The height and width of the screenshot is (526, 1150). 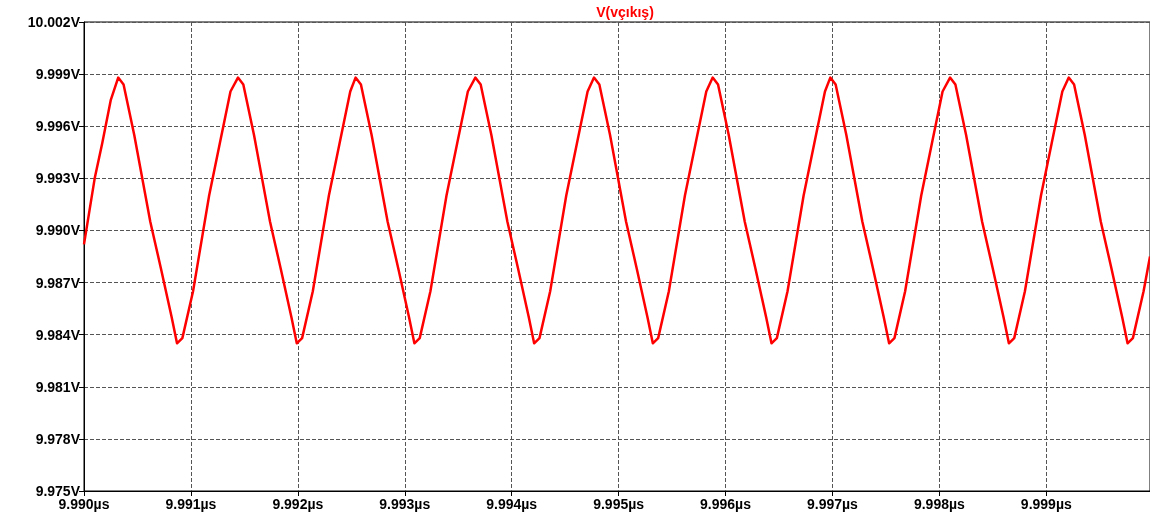 I want to click on y-tick-label: 9.984V, so click(x=58, y=334).